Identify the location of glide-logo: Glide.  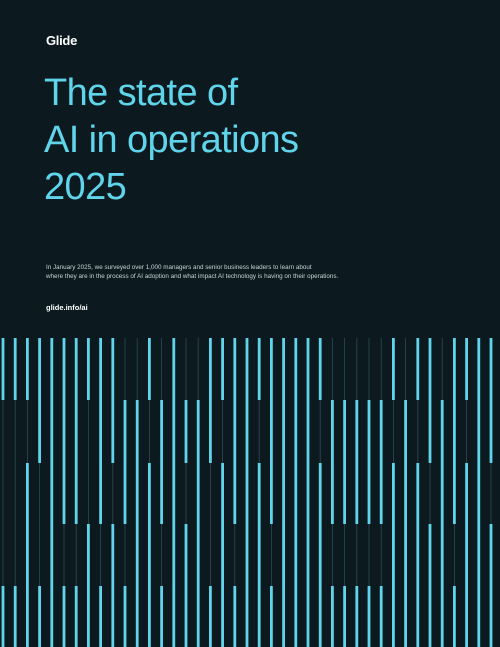
(62, 40).